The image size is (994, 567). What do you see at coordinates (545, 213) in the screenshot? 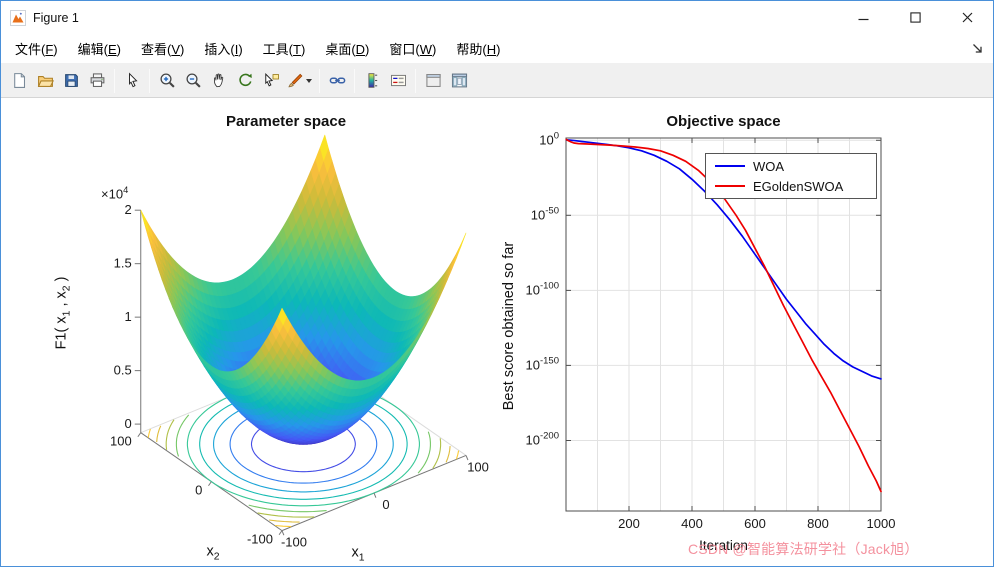
I see `svg-text: 10-50` at bounding box center [545, 213].